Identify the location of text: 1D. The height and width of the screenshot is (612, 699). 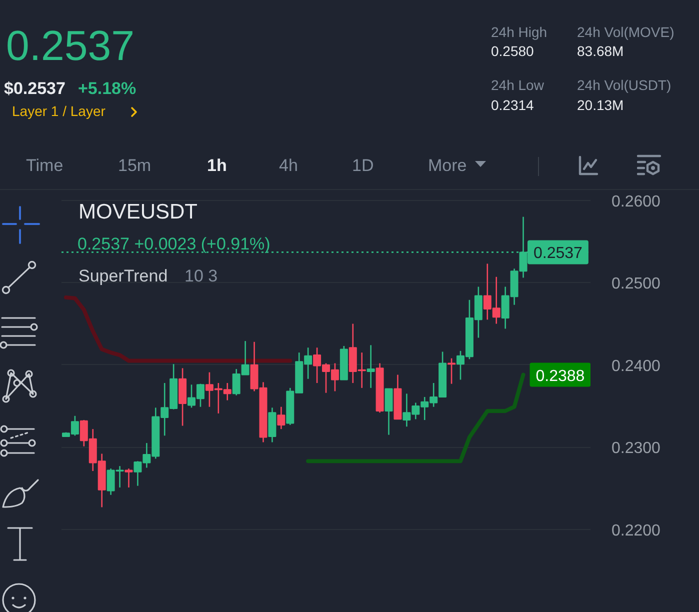
(363, 165).